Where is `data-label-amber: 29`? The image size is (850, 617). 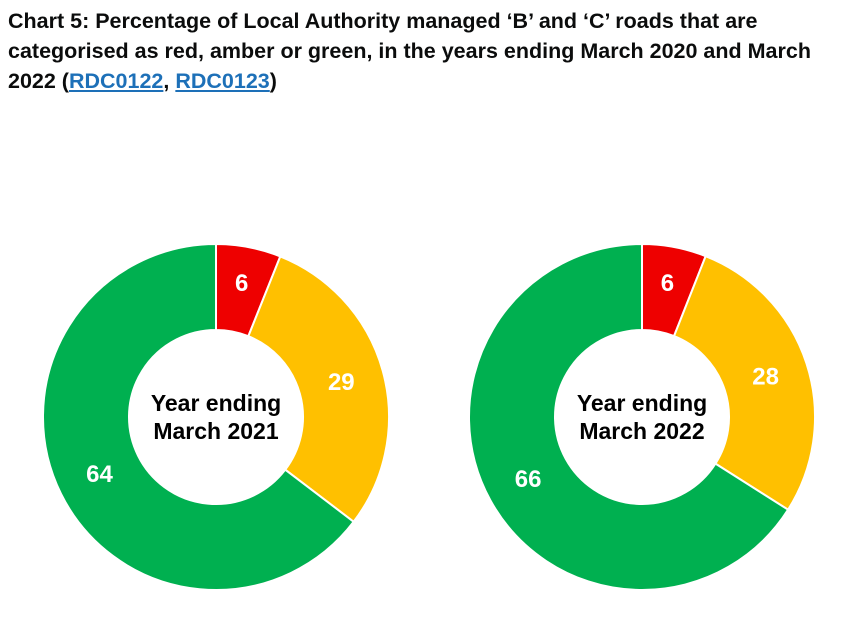 data-label-amber: 29 is located at coordinates (341, 382).